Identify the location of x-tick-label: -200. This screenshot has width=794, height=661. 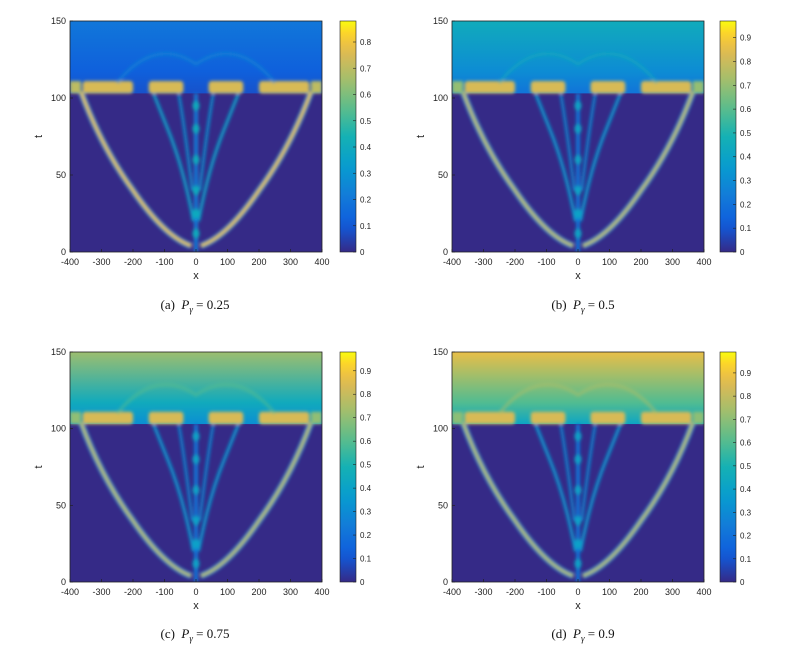
(133, 592).